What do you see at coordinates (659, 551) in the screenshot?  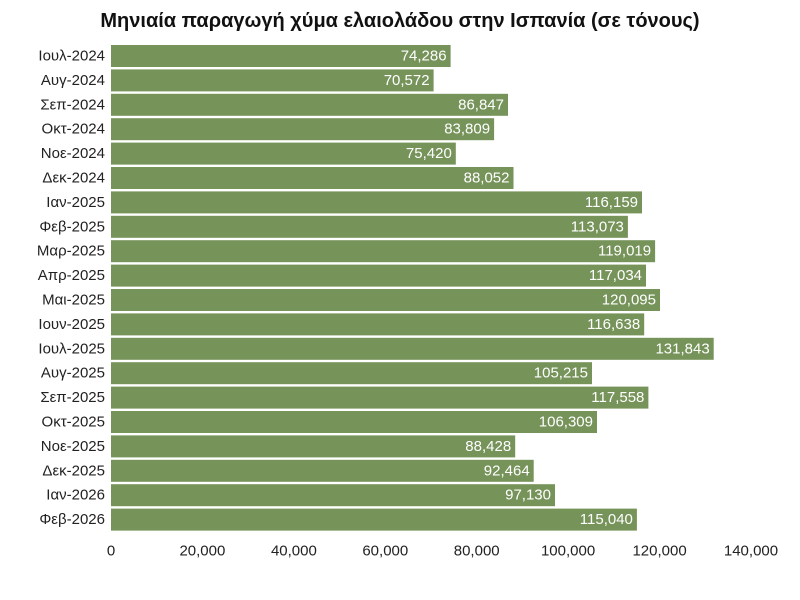 I see `x-tick-label: 120,000` at bounding box center [659, 551].